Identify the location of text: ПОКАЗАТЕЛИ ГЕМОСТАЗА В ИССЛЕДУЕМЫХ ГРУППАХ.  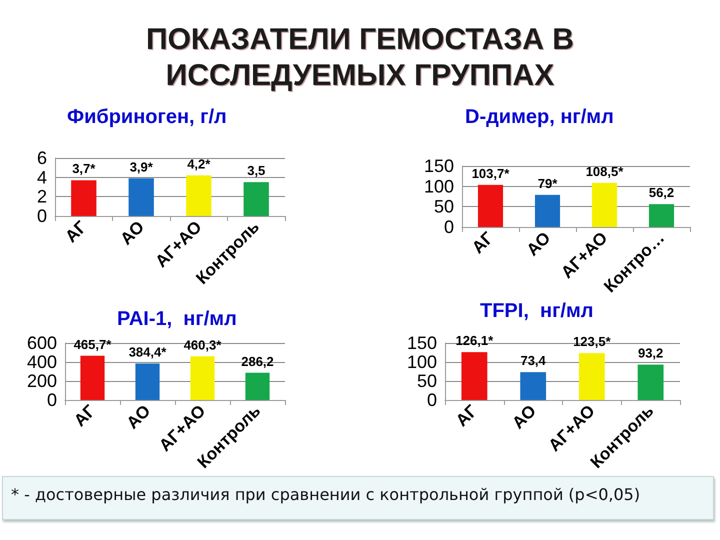
(360, 58).